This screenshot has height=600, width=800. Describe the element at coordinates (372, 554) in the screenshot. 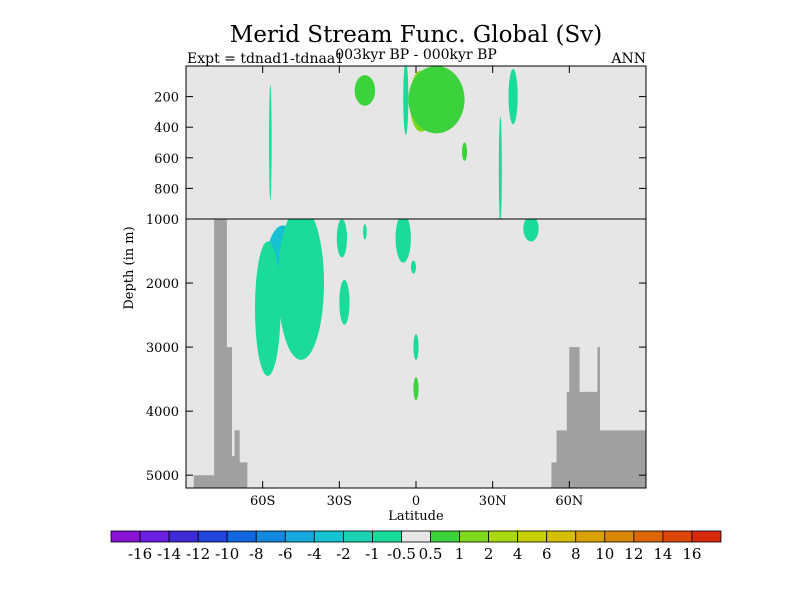

I see `colorbar-label-8: -1` at that location.